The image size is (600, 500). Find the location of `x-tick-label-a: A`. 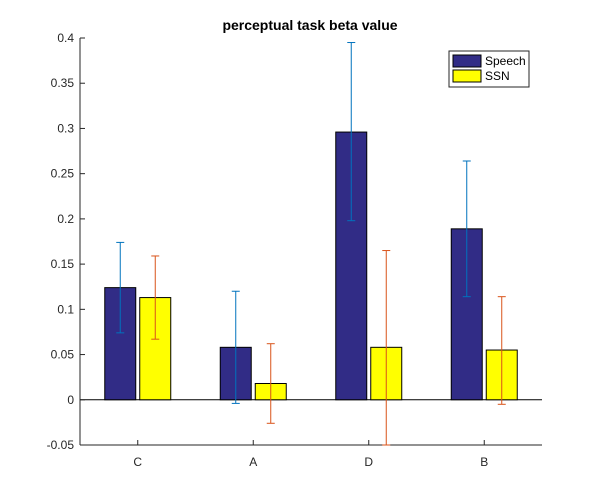

x-tick-label-a: A is located at coordinates (253, 462).